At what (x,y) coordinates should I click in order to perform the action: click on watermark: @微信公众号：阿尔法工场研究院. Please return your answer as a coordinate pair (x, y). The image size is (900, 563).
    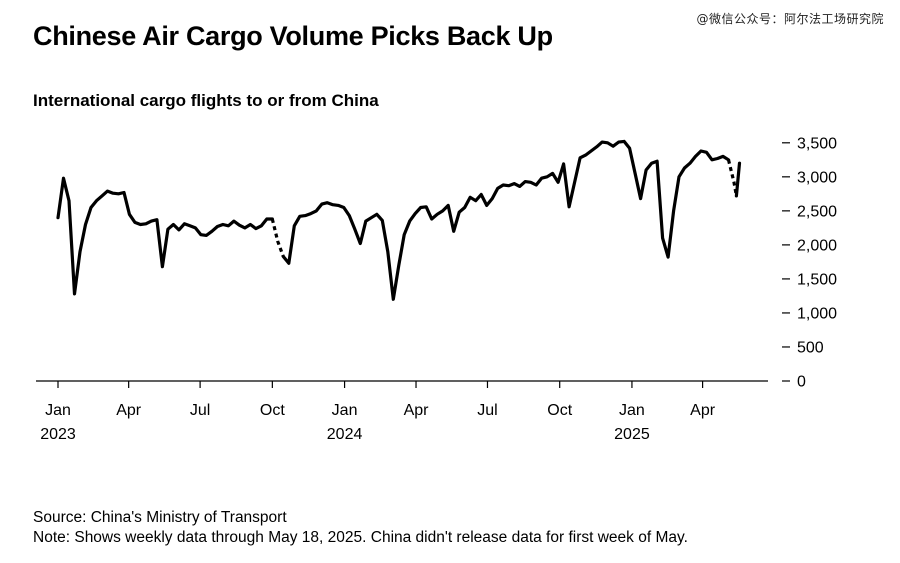
    Looking at the image, I should click on (790, 19).